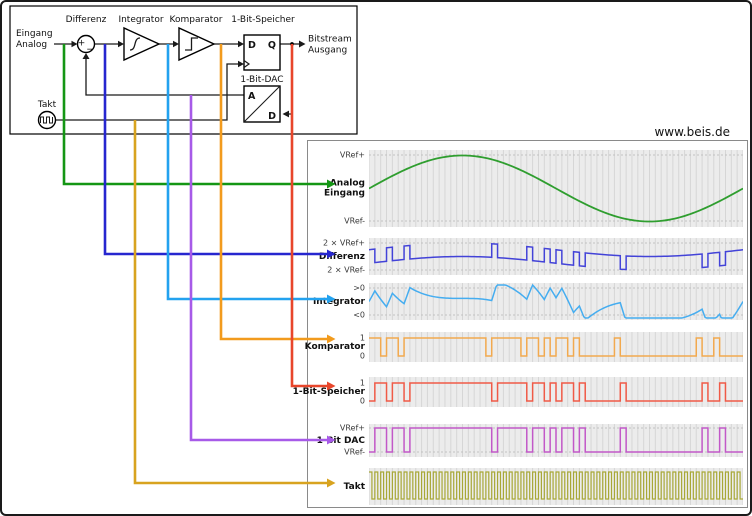 The width and height of the screenshot is (752, 516). I want to click on clock-pulse-icon, so click(46, 120).